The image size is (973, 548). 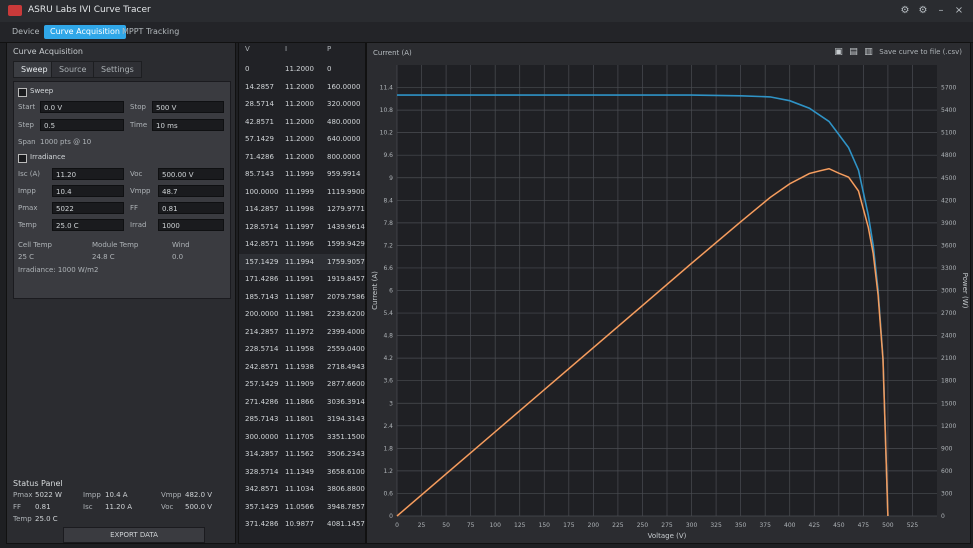 I want to click on subtab-settings: Settings, so click(x=117, y=69).